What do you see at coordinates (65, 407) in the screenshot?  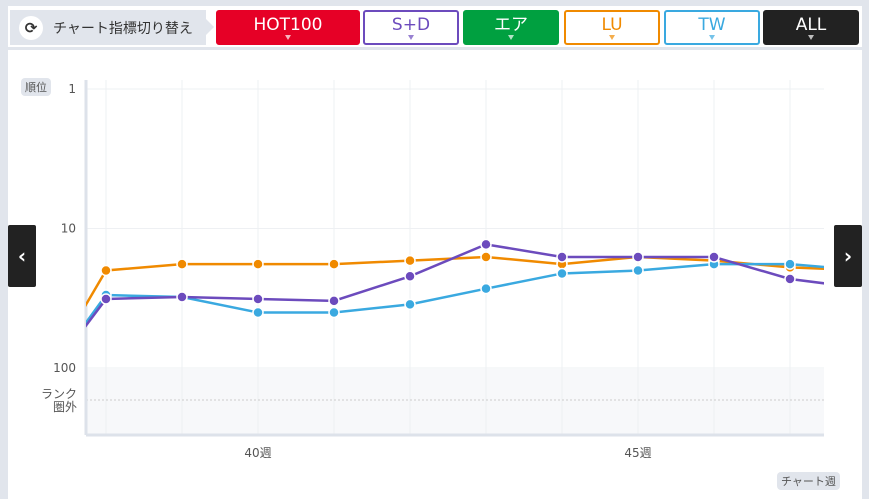 I see `out-of-rank-label: 圏外` at bounding box center [65, 407].